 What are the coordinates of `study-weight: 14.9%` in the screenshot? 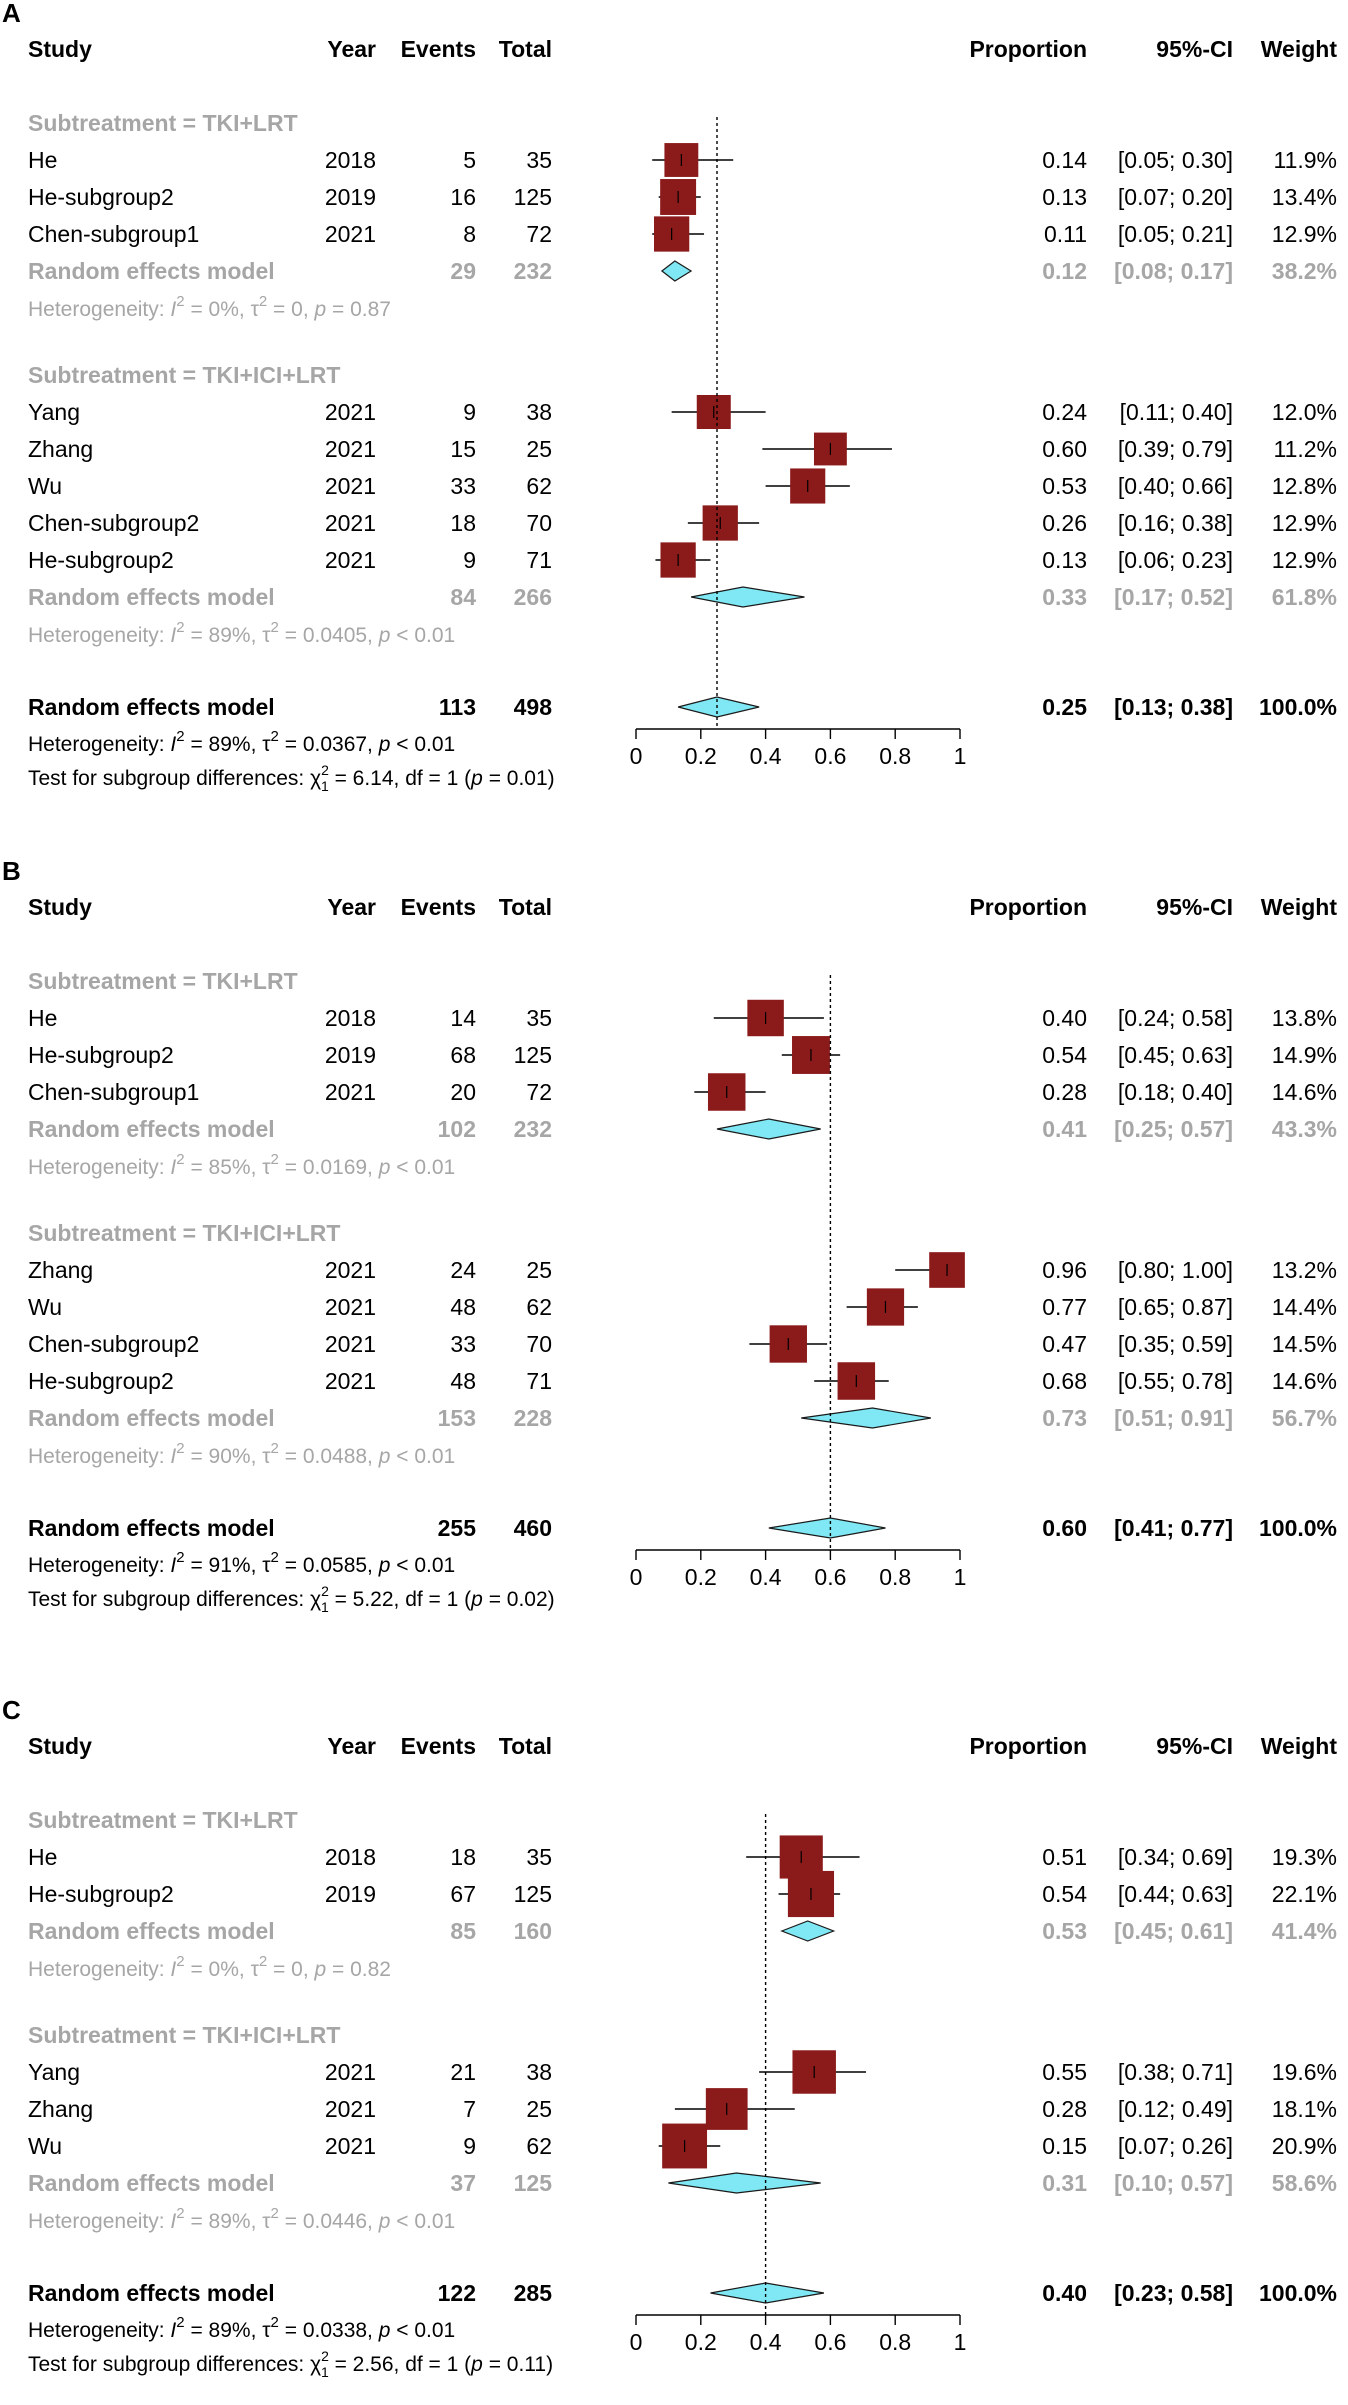 It's located at (1304, 1055).